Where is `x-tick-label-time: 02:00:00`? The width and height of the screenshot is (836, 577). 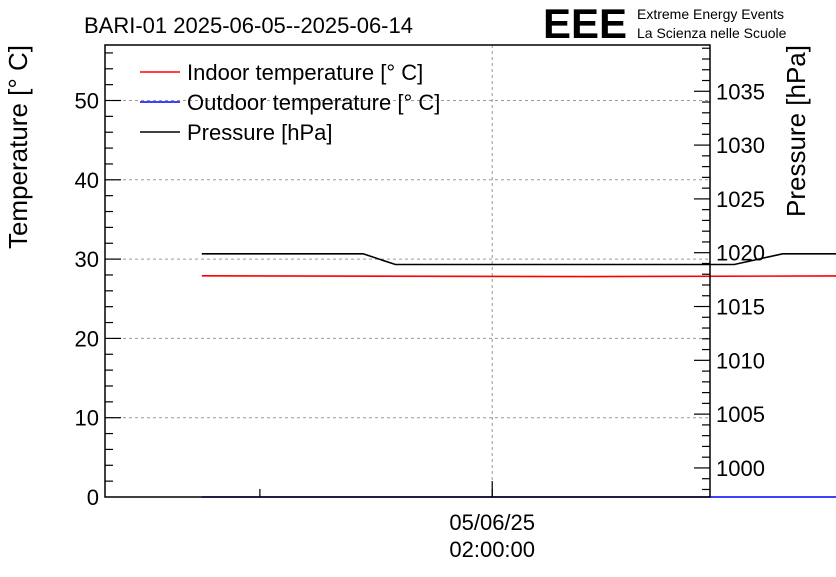
x-tick-label-time: 02:00:00 is located at coordinates (492, 549).